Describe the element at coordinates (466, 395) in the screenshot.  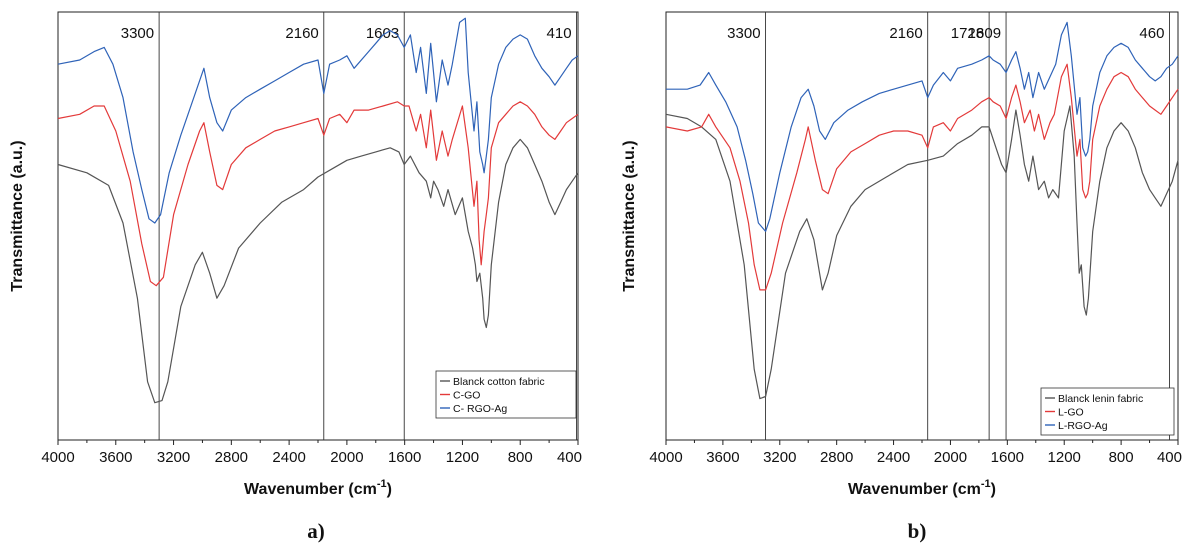
I see `legend-entry-1: C-GO` at that location.